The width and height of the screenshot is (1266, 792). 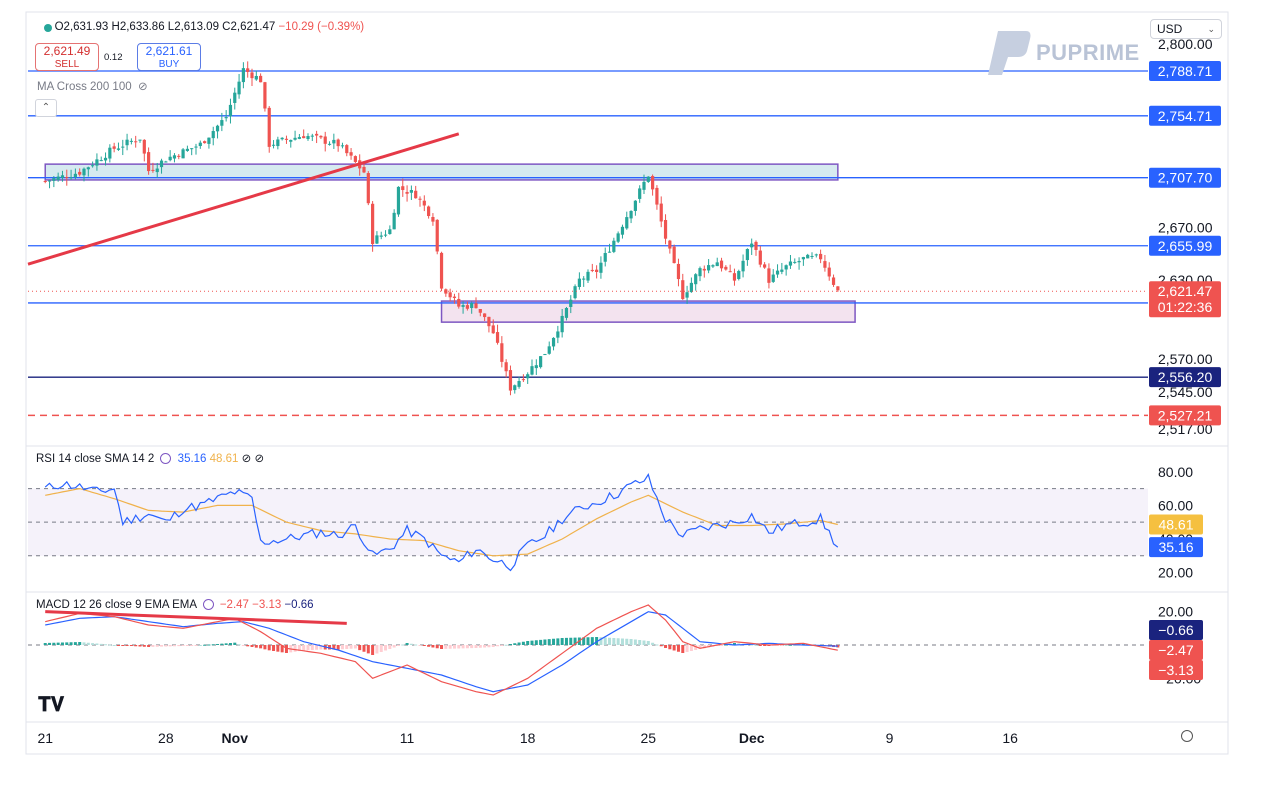 What do you see at coordinates (169, 51) in the screenshot?
I see `buy-price: 2,621.61` at bounding box center [169, 51].